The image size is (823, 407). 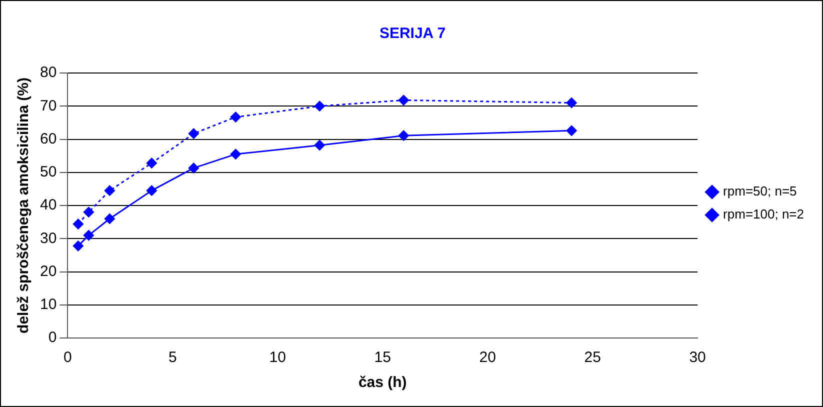 What do you see at coordinates (412, 33) in the screenshot?
I see `chart-title: SERIJA 7` at bounding box center [412, 33].